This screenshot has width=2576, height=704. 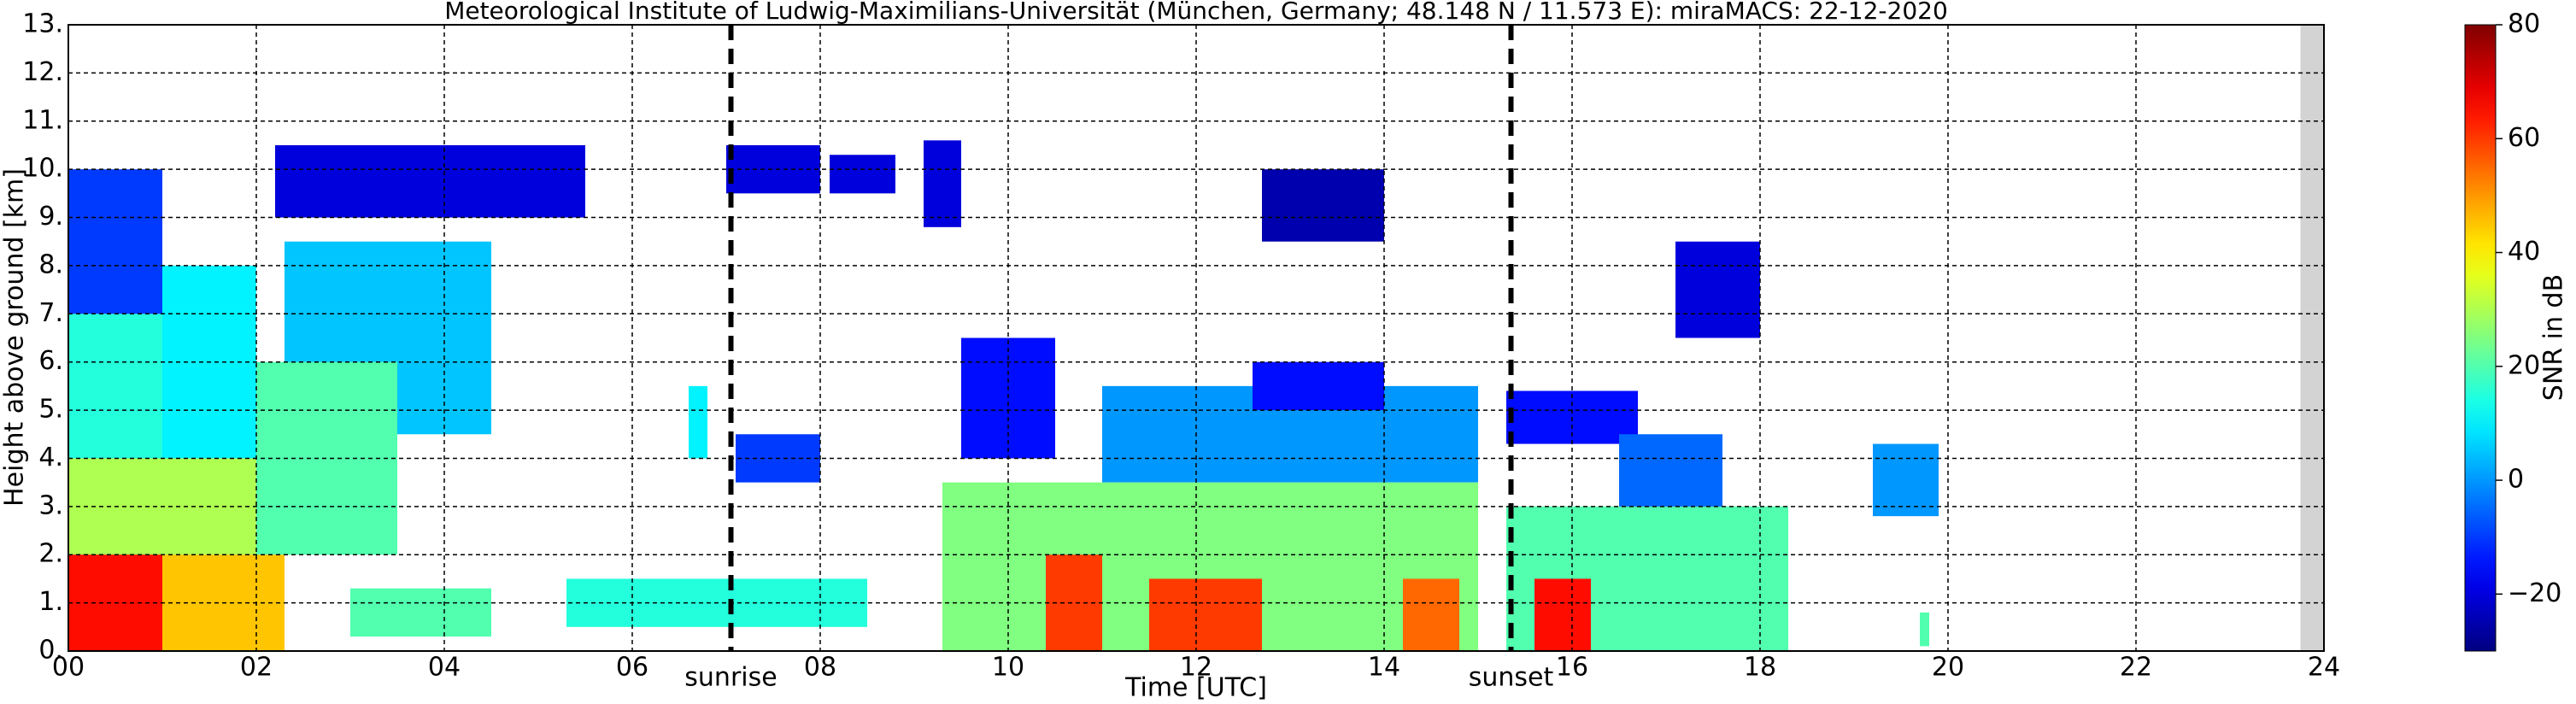 I want to click on x-tick-label: 04, so click(x=445, y=668).